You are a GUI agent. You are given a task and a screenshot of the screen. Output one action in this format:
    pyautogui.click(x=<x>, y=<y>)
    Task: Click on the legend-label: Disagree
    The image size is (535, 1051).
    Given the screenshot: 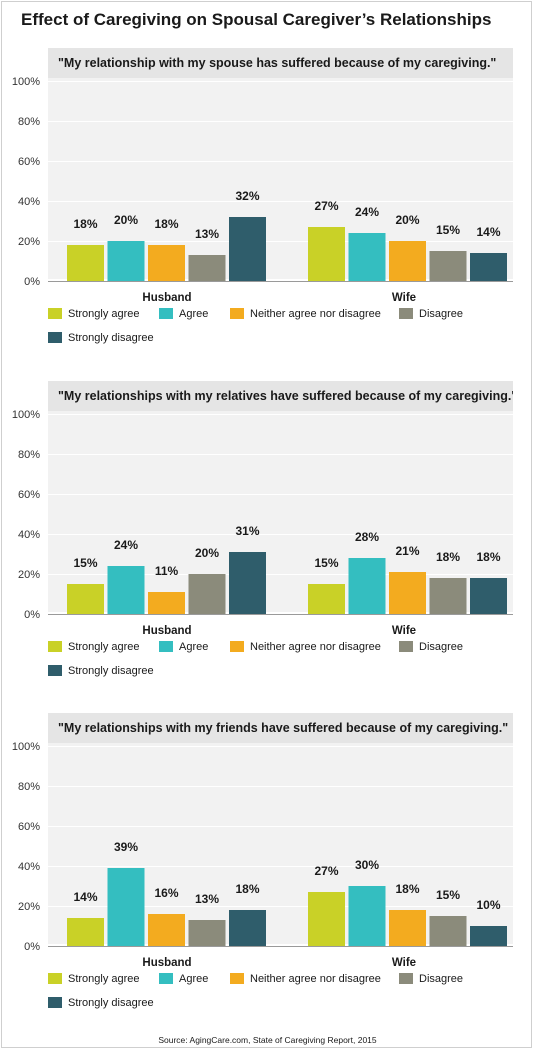 What is the action you would take?
    pyautogui.click(x=441, y=647)
    